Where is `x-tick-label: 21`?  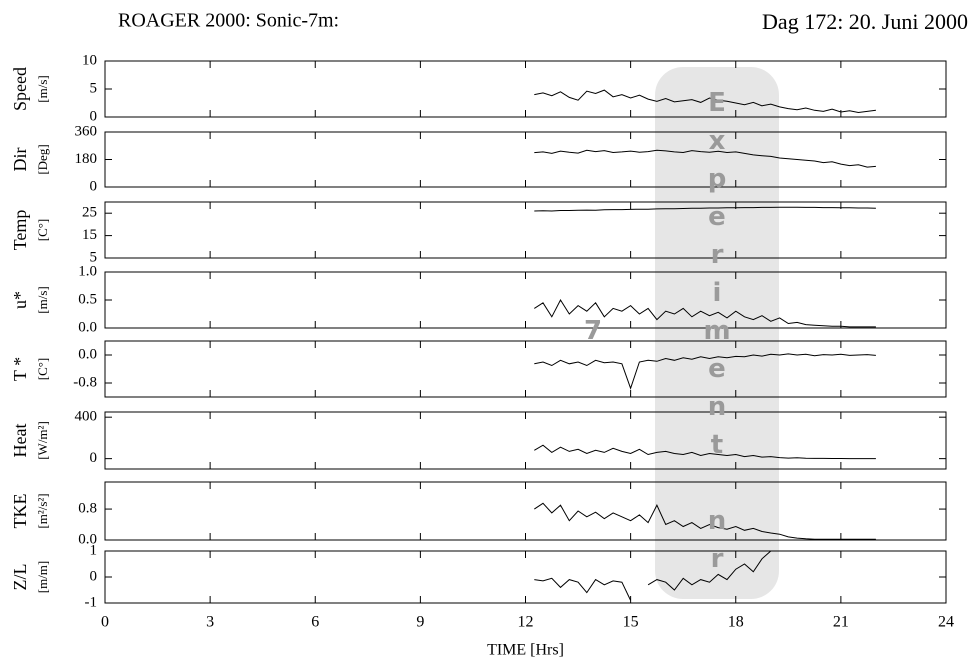
x-tick-label: 21 is located at coordinates (841, 622).